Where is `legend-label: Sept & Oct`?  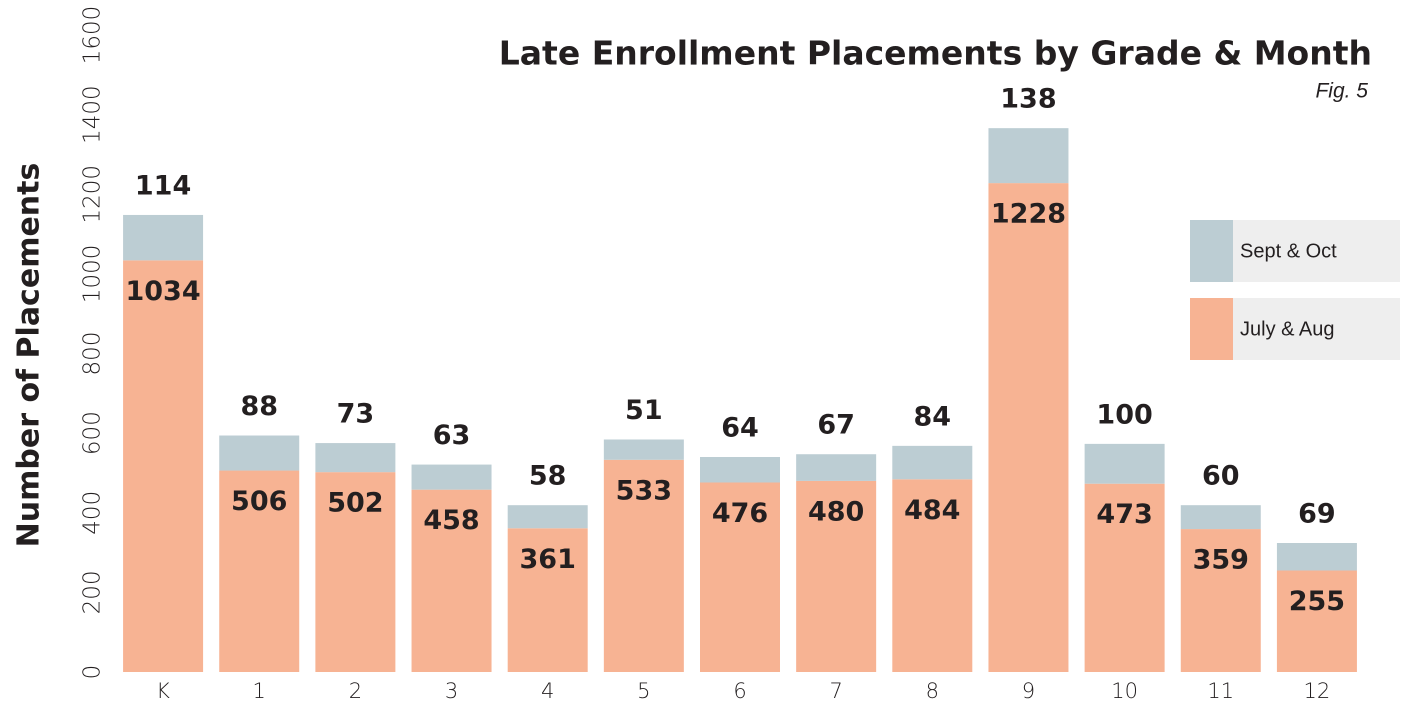
legend-label: Sept & Oct is located at coordinates (1288, 251).